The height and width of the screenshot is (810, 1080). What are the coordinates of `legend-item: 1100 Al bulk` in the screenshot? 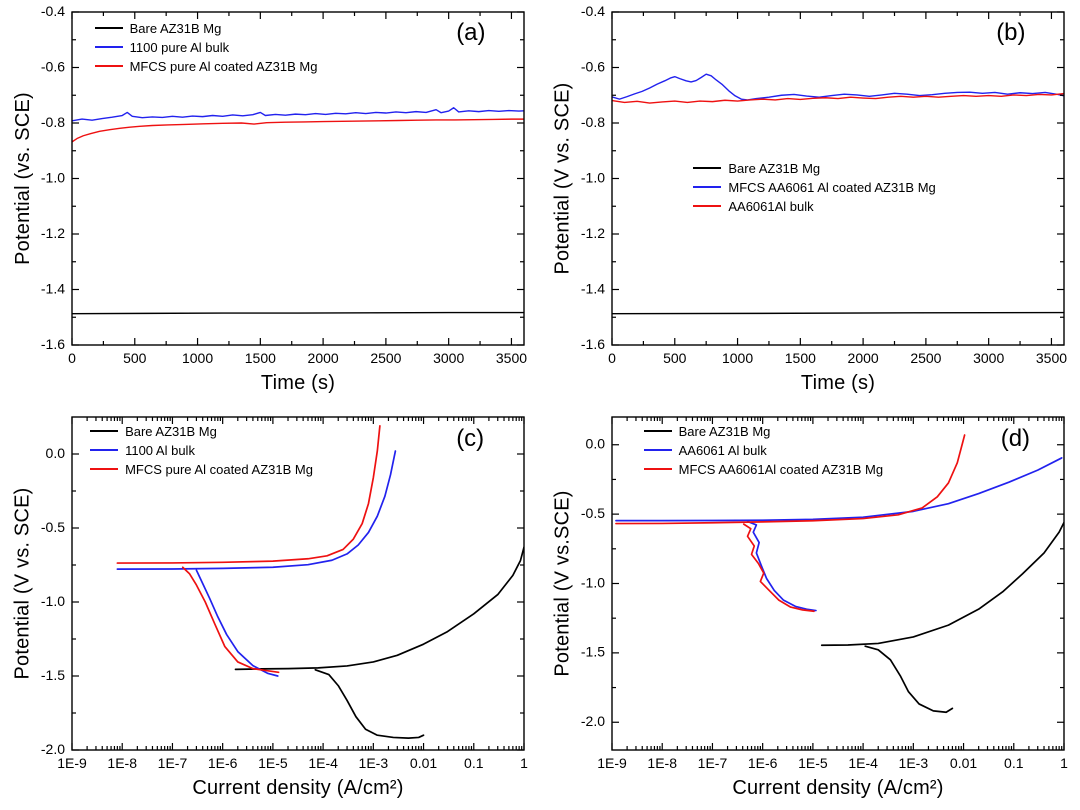 It's located at (201, 450).